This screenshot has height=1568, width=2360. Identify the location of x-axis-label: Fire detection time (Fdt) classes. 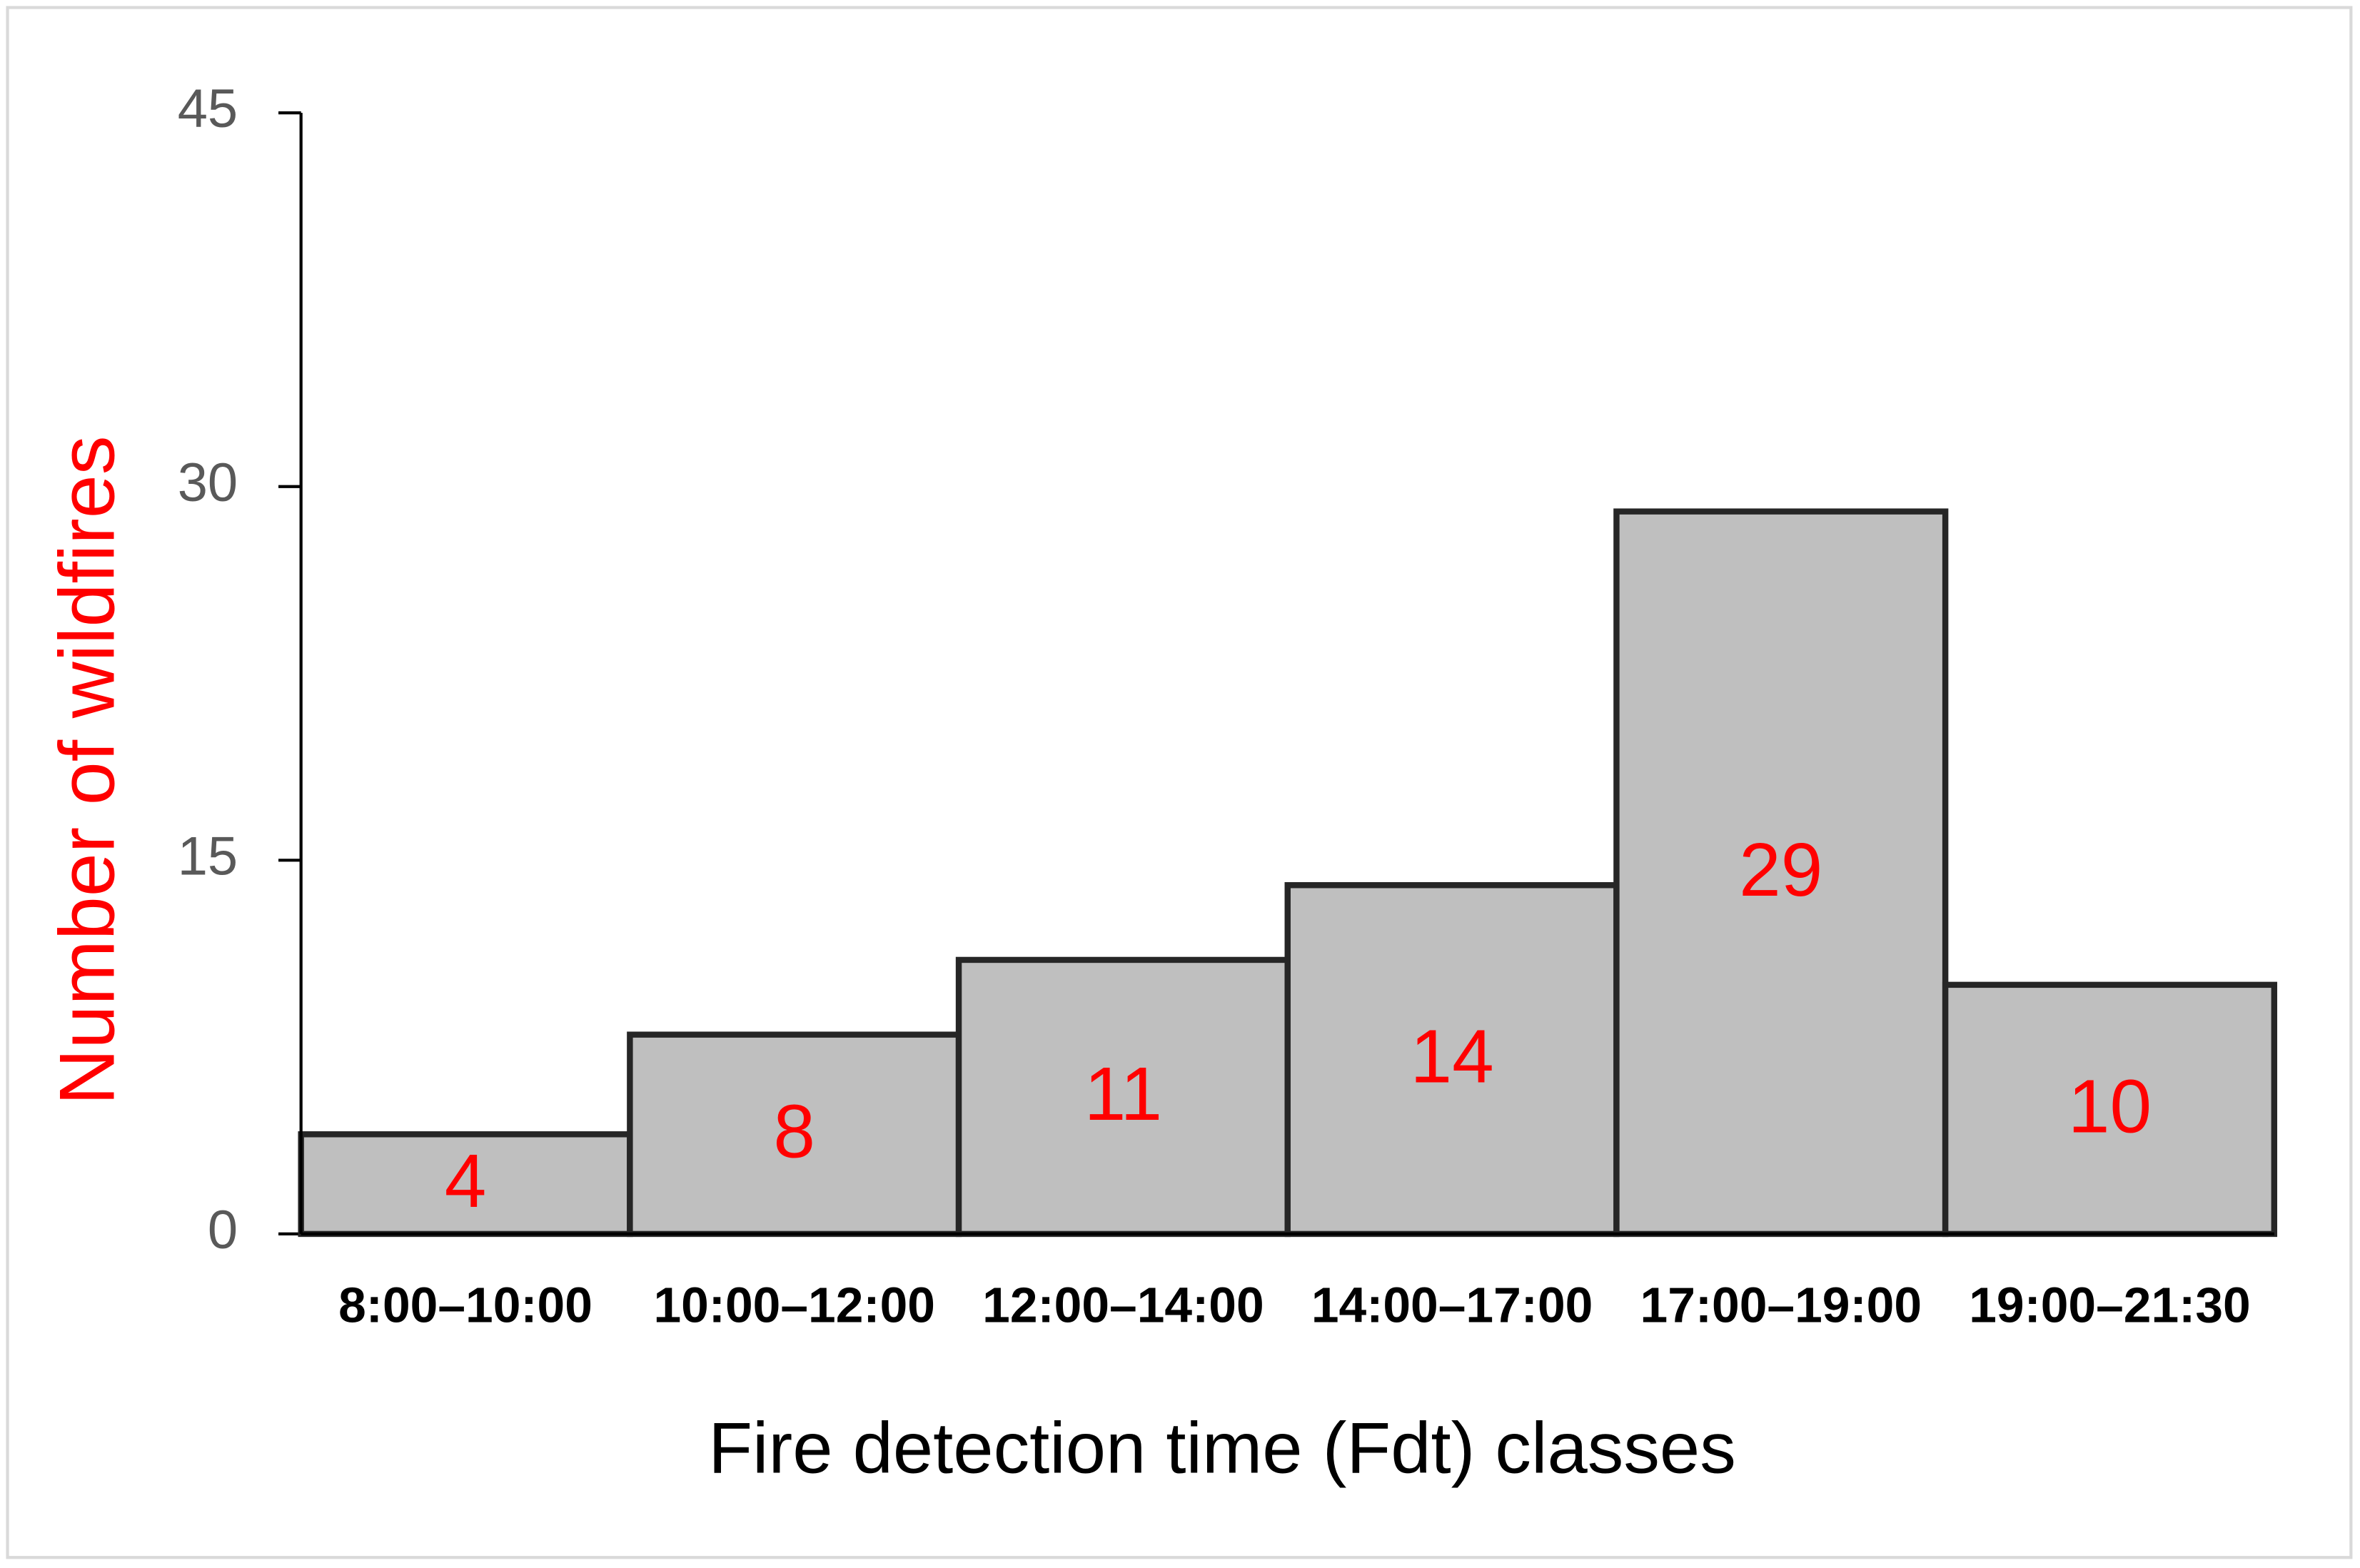
(1222, 1447).